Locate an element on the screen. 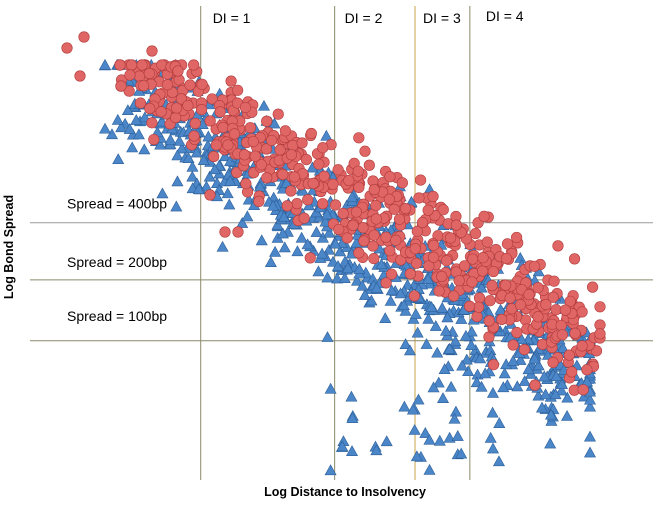  spread-label-3: Spread = 100bp is located at coordinates (117, 316).